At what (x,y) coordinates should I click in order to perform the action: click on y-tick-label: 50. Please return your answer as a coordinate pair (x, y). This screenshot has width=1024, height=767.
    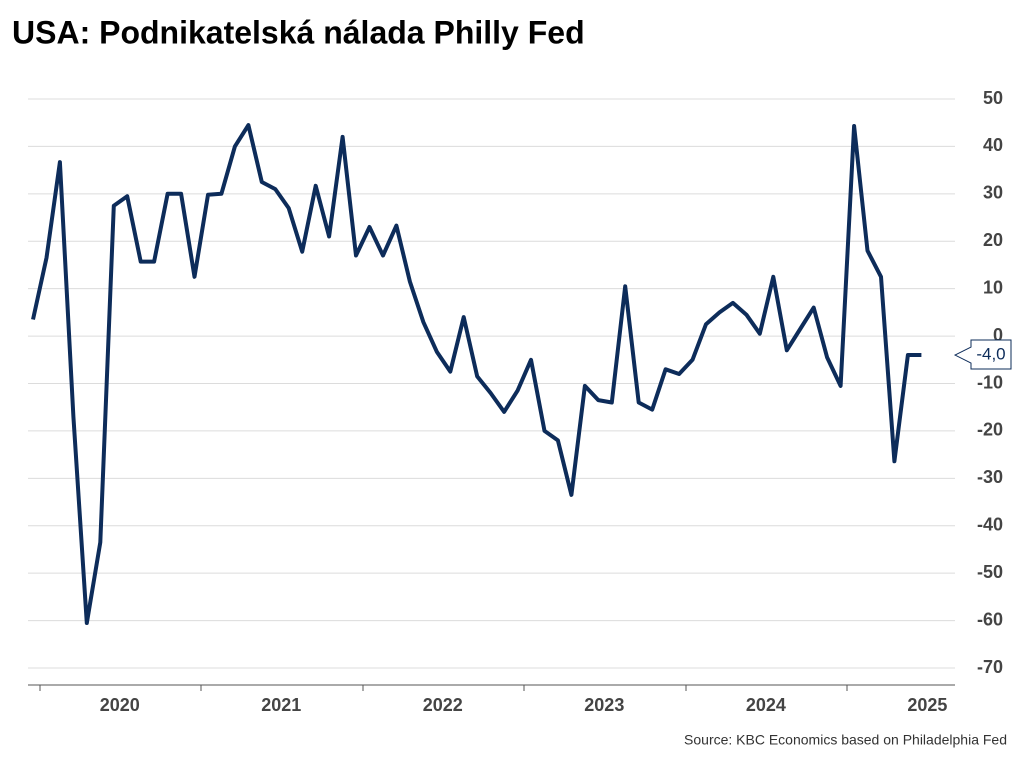
    Looking at the image, I should click on (993, 98).